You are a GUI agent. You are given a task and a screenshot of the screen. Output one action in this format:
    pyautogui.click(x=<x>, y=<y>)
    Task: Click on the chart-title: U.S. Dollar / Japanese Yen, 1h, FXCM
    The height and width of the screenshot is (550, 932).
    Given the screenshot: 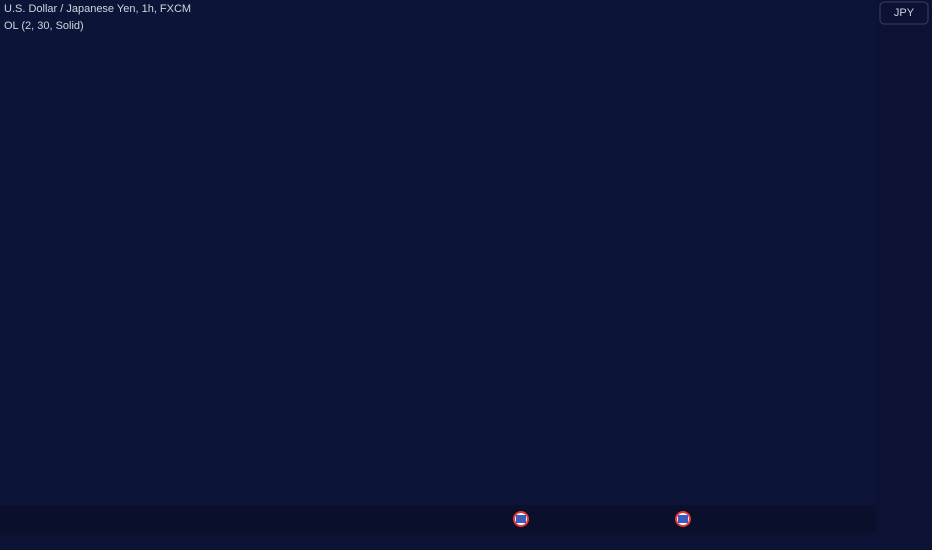 What is the action you would take?
    pyautogui.click(x=97, y=9)
    